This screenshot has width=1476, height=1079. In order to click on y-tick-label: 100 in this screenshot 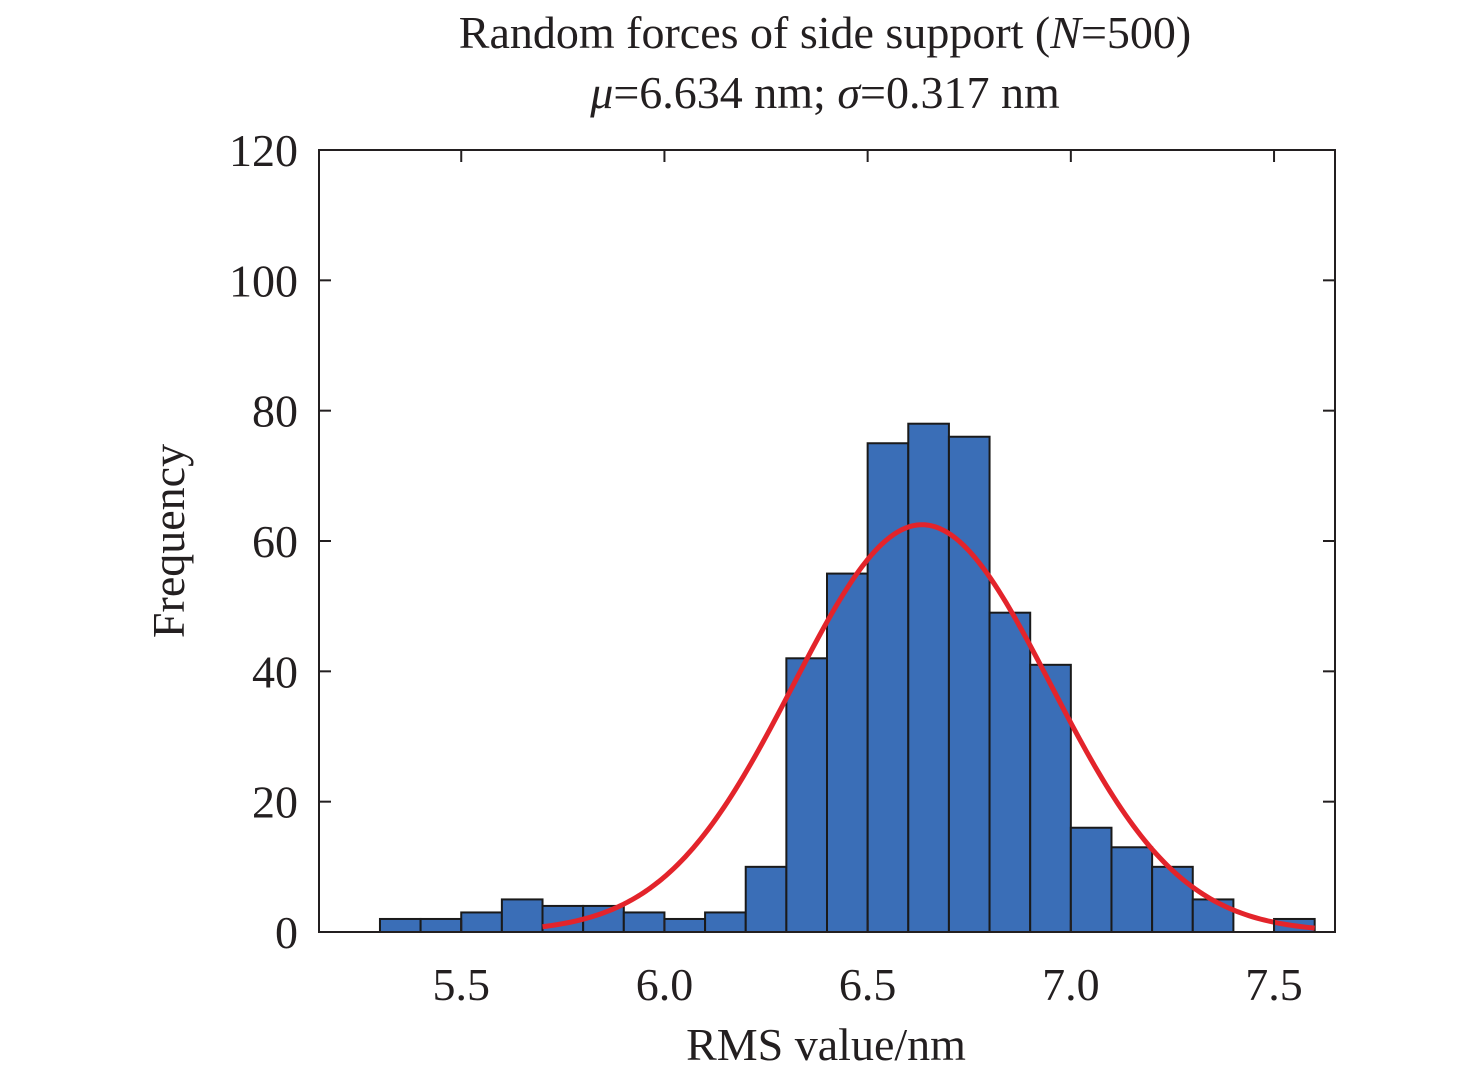, I will do `click(263, 280)`.